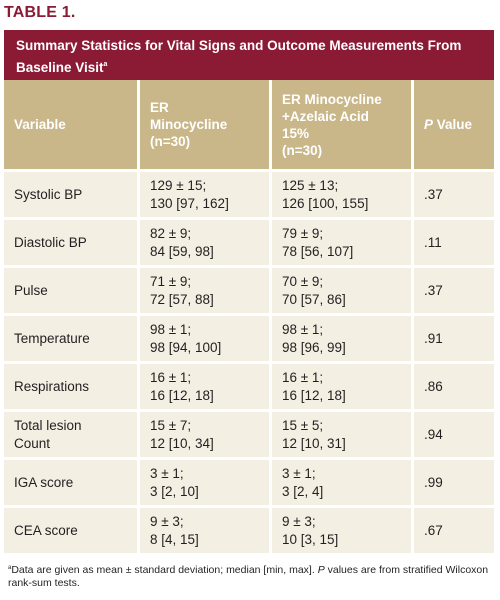 The height and width of the screenshot is (600, 500). I want to click on cell-variable: Total lesion Count, so click(70, 433).